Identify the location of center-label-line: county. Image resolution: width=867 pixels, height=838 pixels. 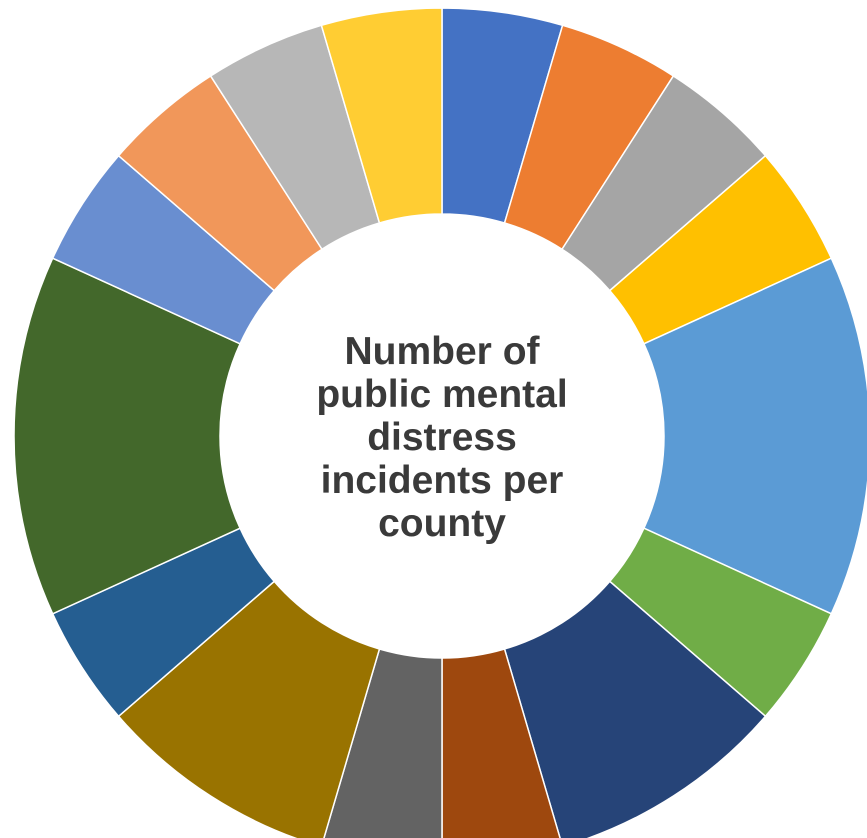
(442, 523).